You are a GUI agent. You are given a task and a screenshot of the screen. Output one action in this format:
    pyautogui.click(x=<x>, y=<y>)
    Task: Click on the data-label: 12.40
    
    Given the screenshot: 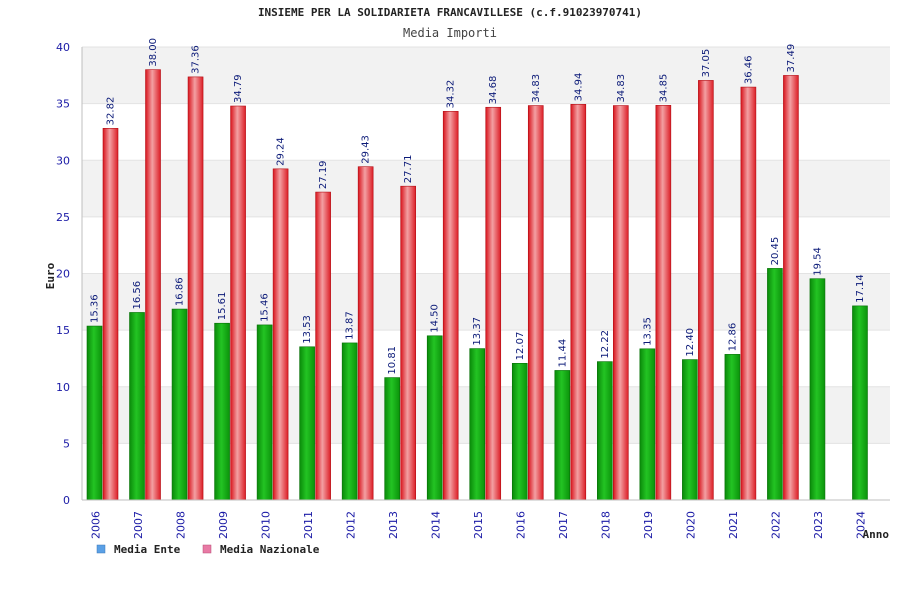 What is the action you would take?
    pyautogui.click(x=690, y=342)
    